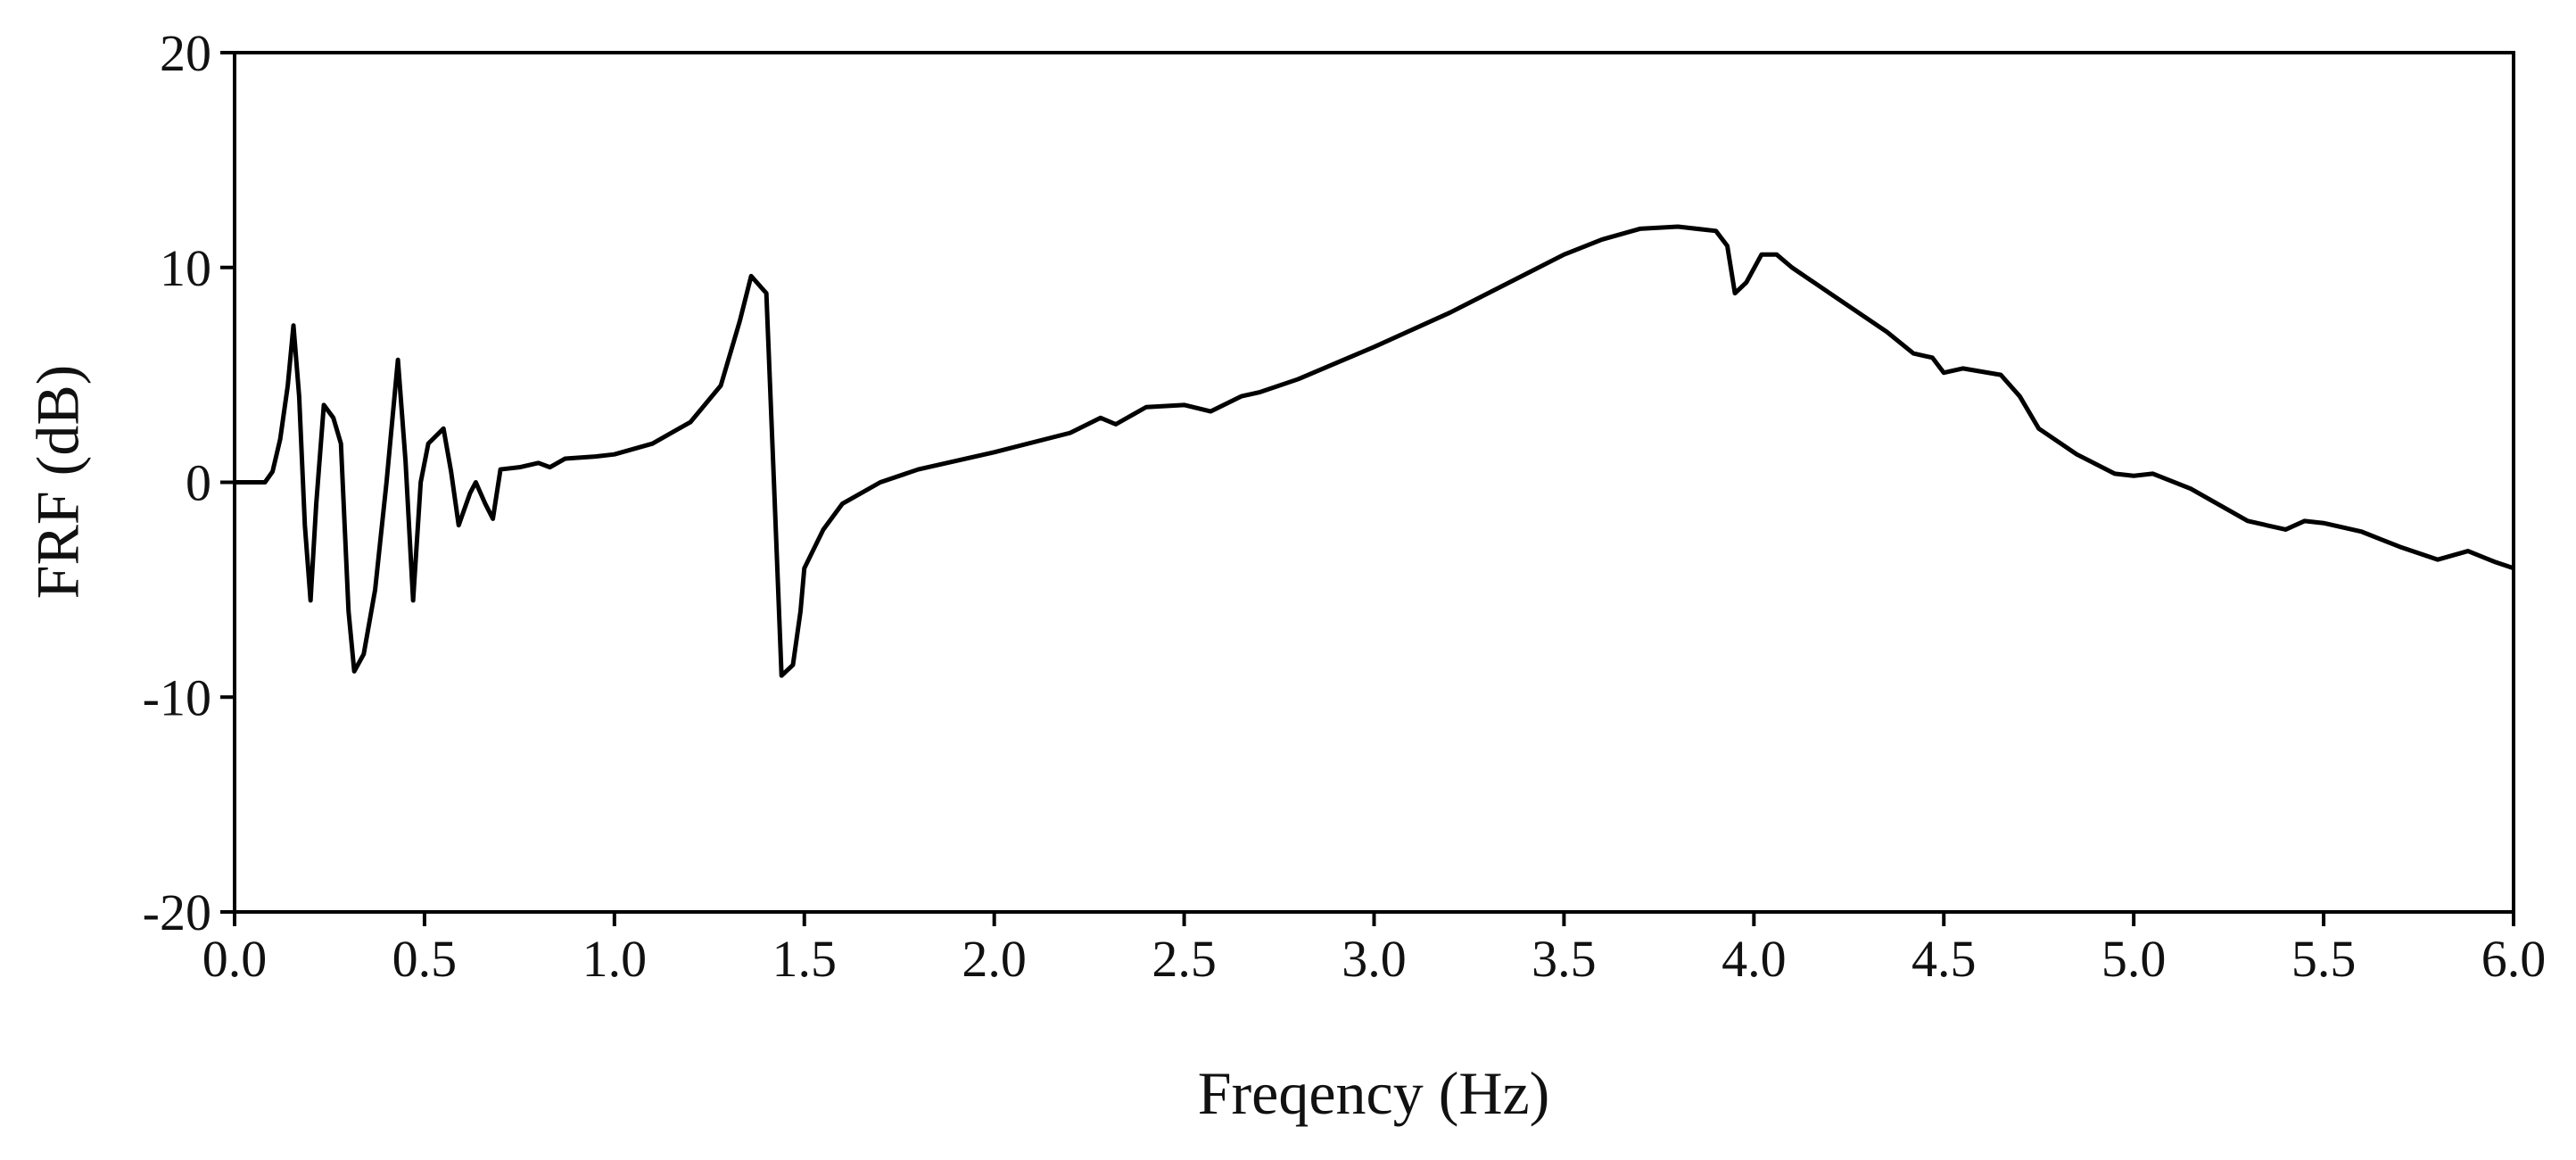  I want to click on x-tick-label: 1.0, so click(615, 959).